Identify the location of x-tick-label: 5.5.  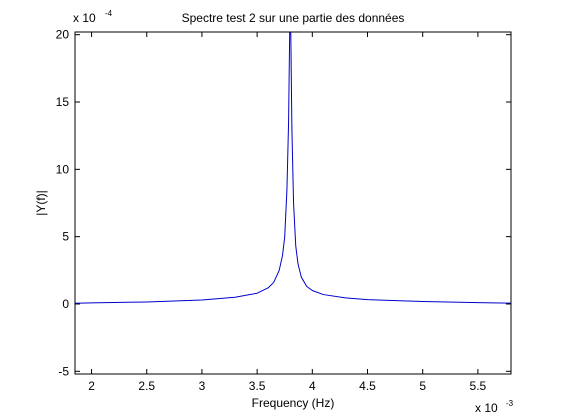
(478, 386).